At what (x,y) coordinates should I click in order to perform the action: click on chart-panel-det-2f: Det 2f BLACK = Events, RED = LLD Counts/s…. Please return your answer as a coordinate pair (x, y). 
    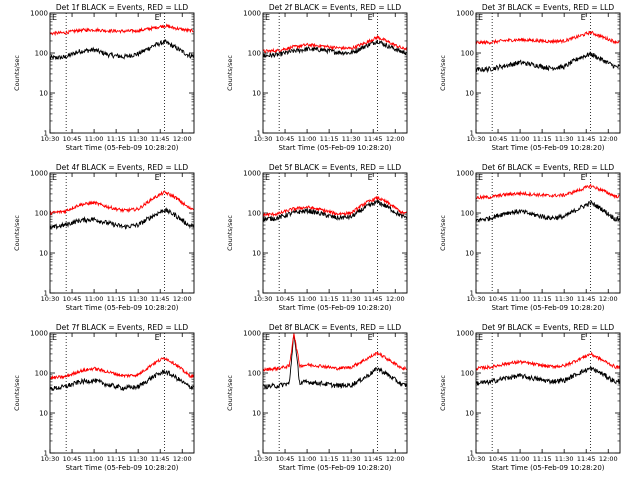
    Looking at the image, I should click on (317, 77).